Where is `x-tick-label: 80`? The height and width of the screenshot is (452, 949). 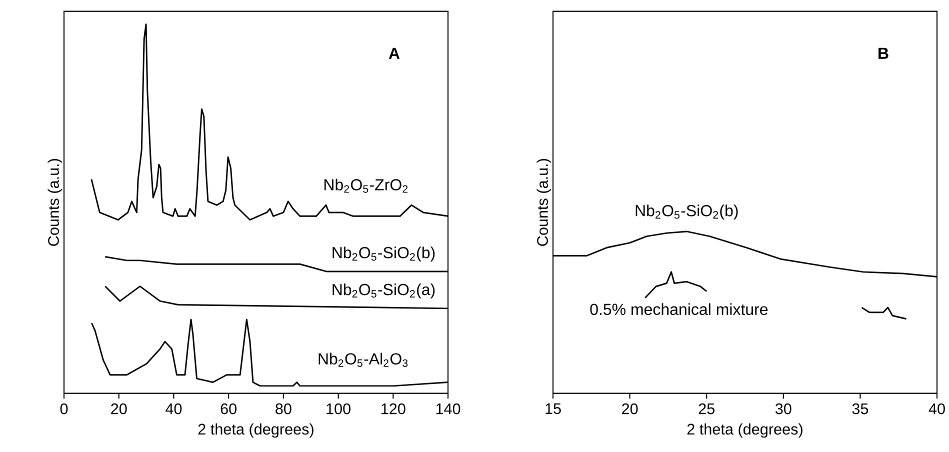 x-tick-label: 80 is located at coordinates (284, 408).